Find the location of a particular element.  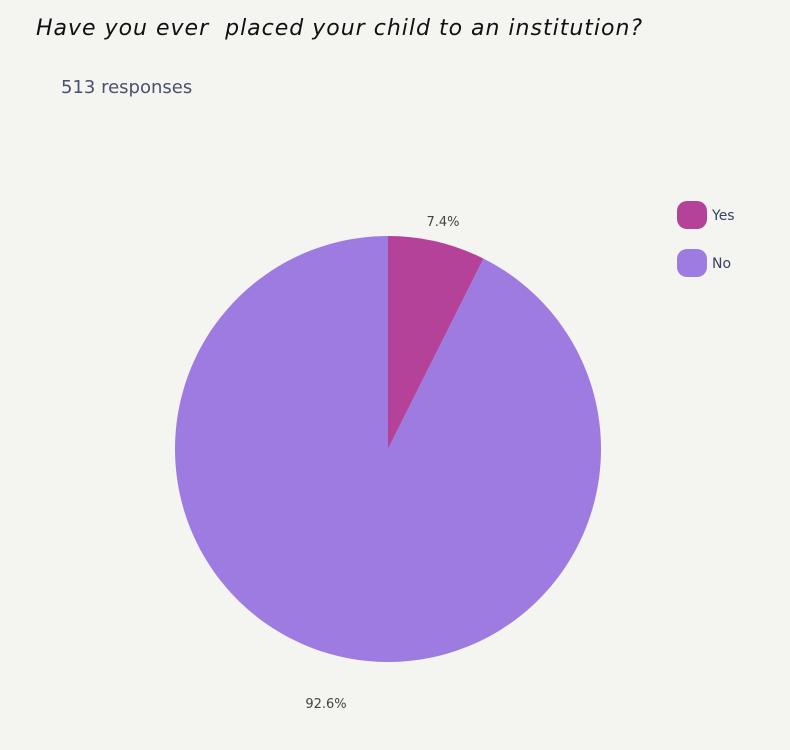

legend-label-yes: Yes is located at coordinates (723, 216).